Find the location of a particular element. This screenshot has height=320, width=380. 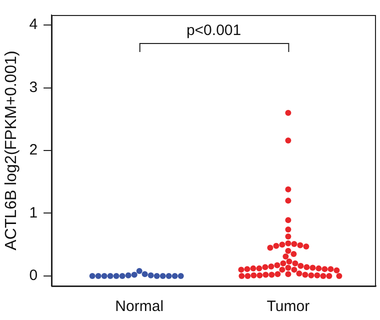

y-axis-title: ACTL6B log2(FPKM+0.001) is located at coordinates (11, 150).